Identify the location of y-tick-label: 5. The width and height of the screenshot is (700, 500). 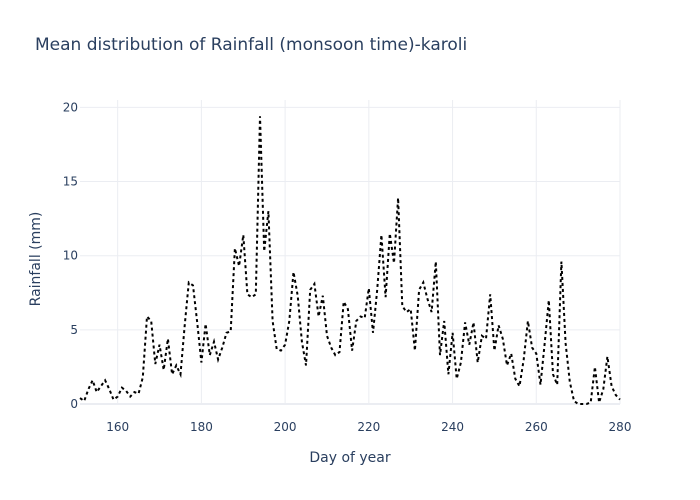
(74, 330).